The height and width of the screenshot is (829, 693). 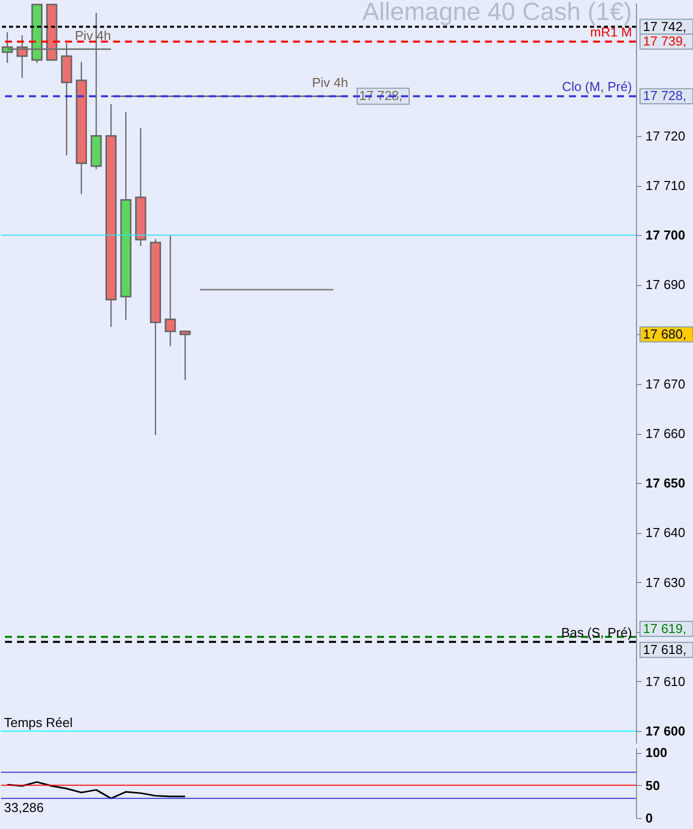 I want to click on y-tick-label: 0, so click(x=649, y=818).